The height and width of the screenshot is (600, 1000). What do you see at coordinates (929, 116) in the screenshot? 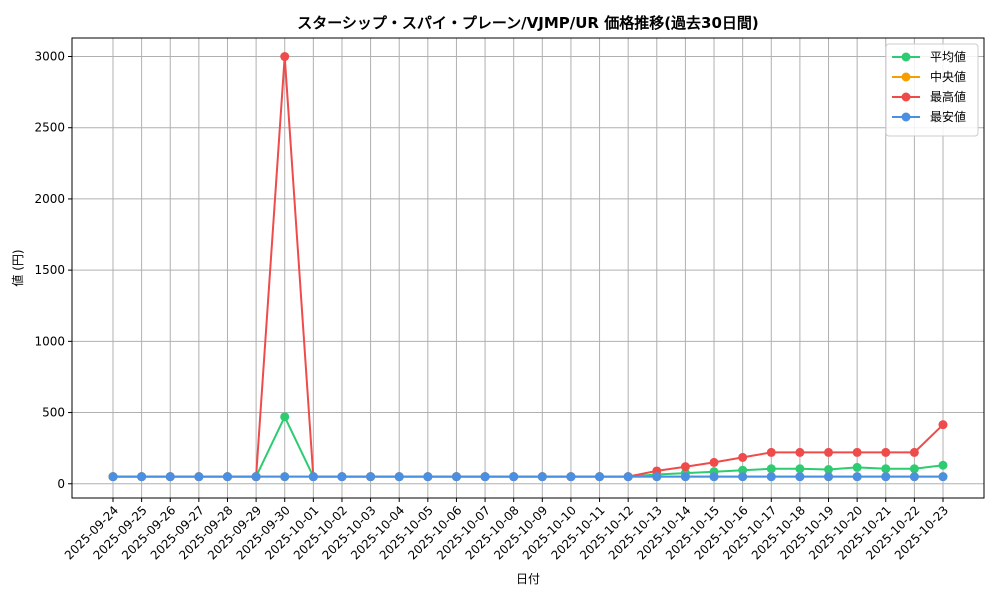
I see `legend-item: 最安値` at bounding box center [929, 116].